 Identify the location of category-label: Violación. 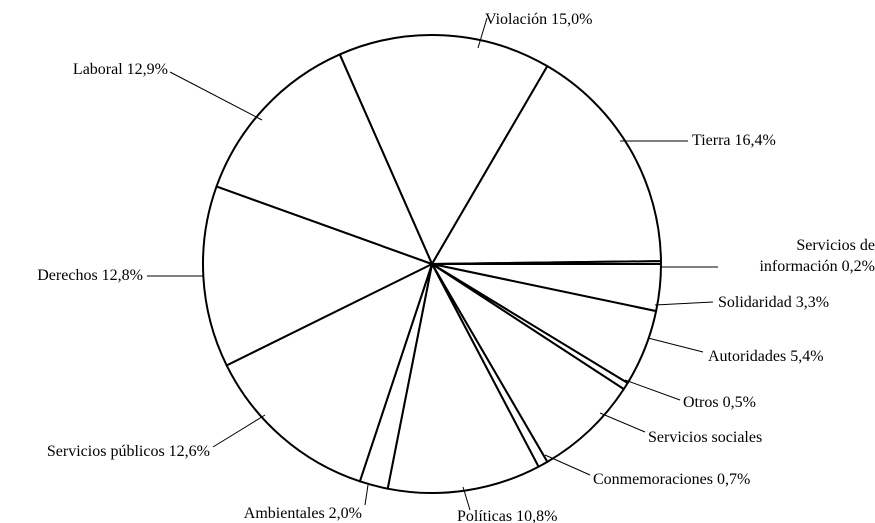
(516, 19).